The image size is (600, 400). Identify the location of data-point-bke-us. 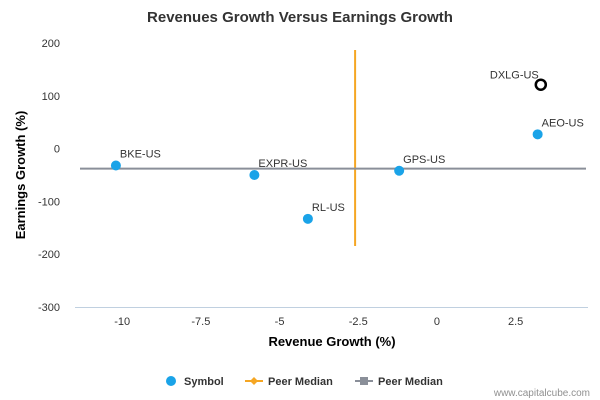
(115, 165).